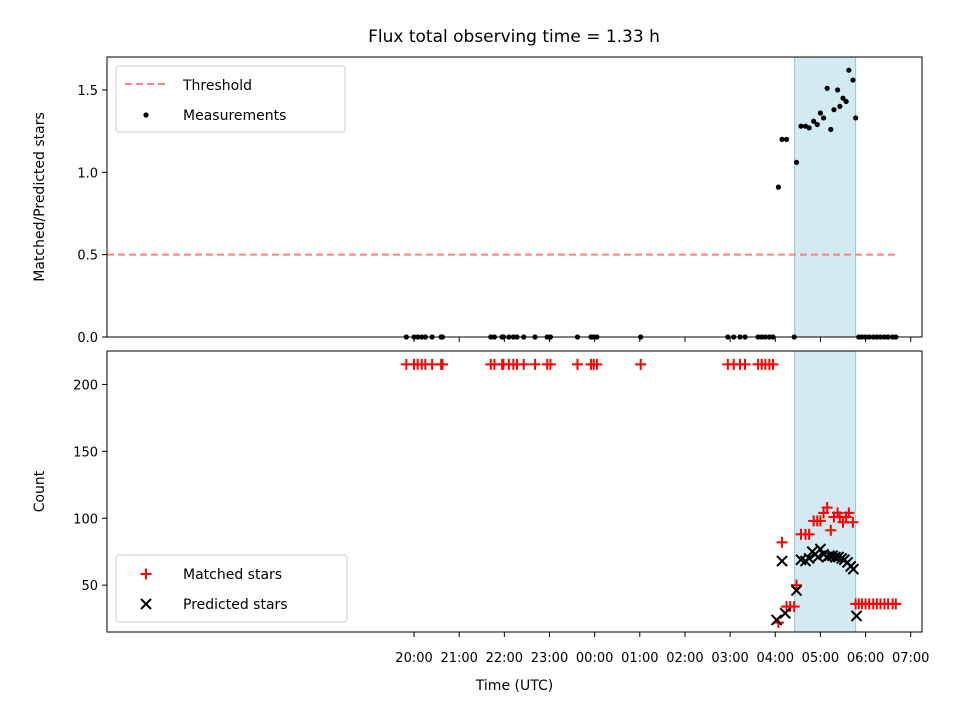 The height and width of the screenshot is (724, 960). Describe the element at coordinates (910, 658) in the screenshot. I see `x-tick-label: 07:00` at that location.